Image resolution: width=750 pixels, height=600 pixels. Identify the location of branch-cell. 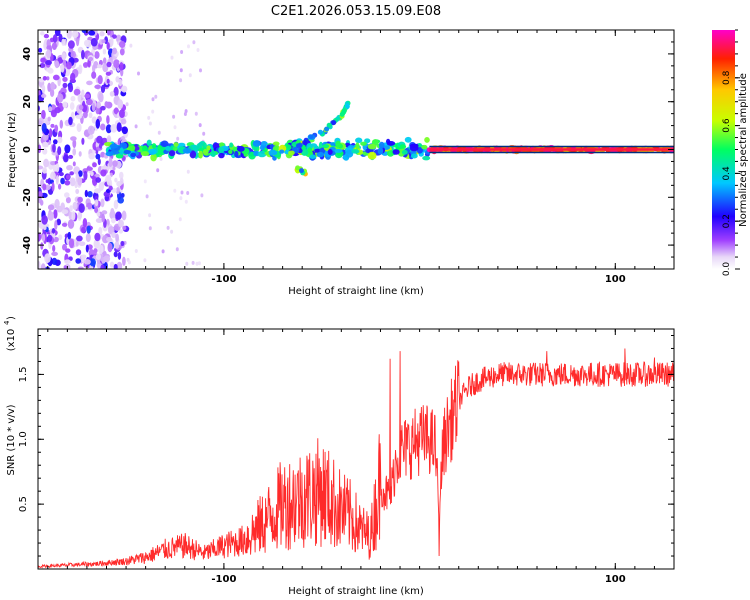
(305, 142).